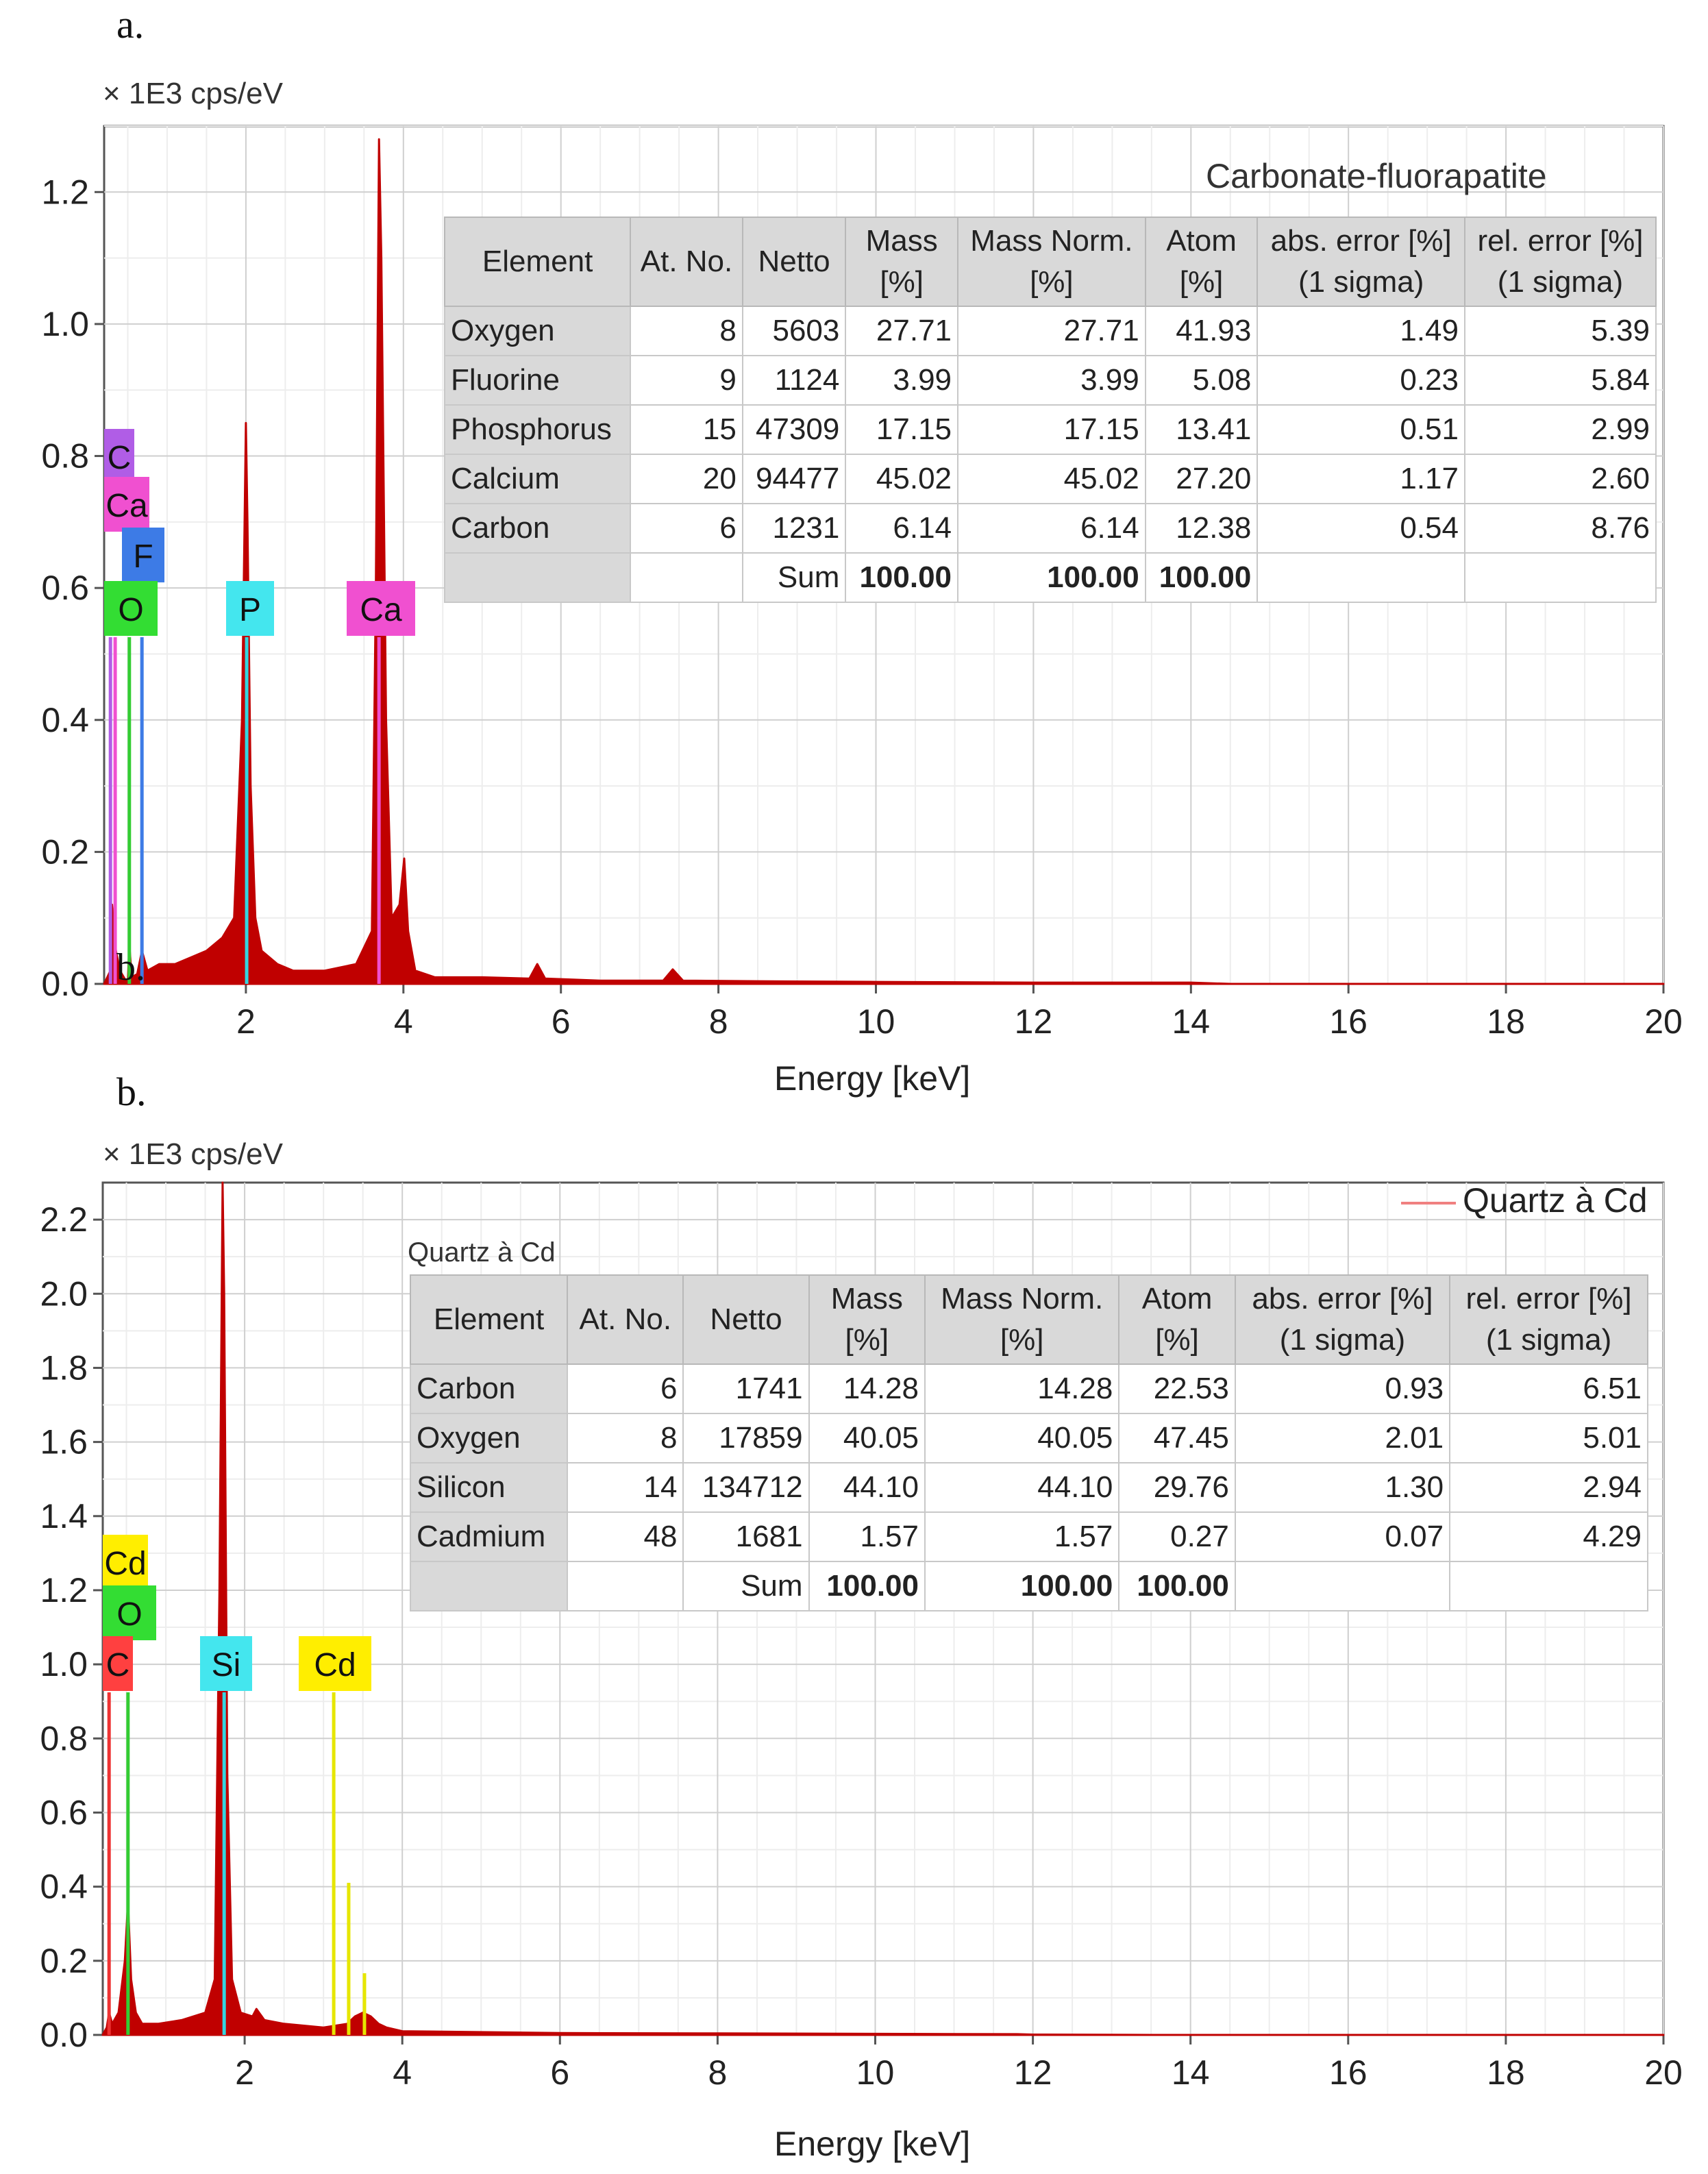 Image resolution: width=1708 pixels, height=2174 pixels. Describe the element at coordinates (794, 577) in the screenshot. I see `table-a-sum-cell: Sum` at that location.